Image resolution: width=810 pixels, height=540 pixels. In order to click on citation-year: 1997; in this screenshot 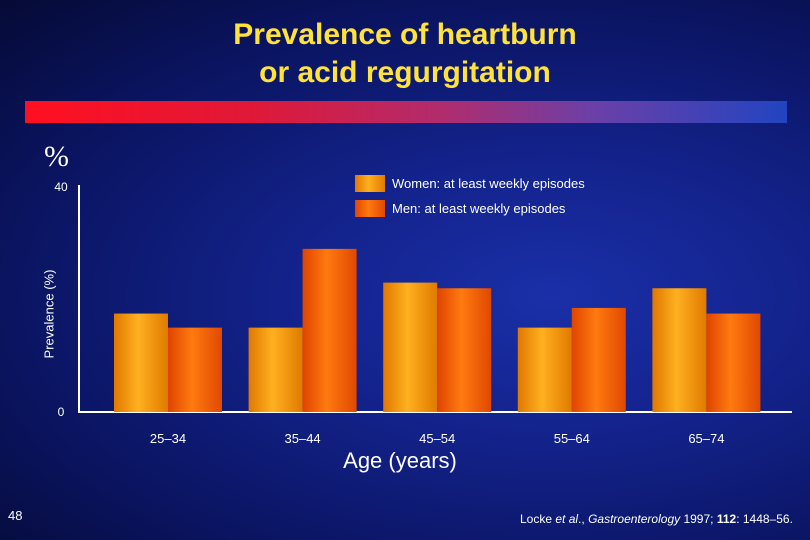, I will do `click(698, 519)`.